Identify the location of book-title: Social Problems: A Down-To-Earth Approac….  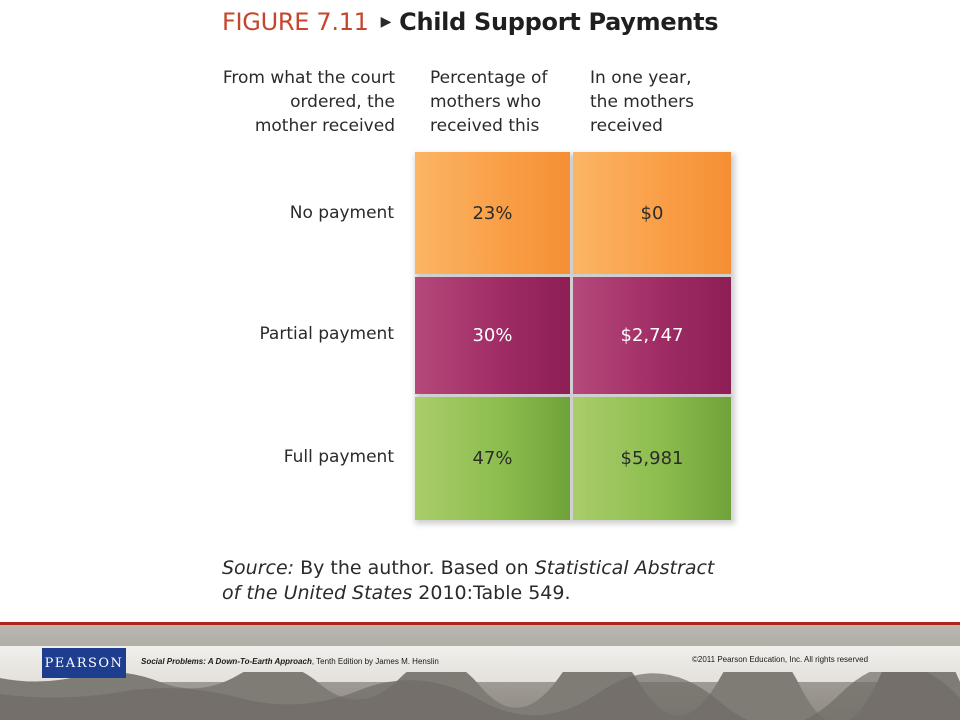
(226, 661).